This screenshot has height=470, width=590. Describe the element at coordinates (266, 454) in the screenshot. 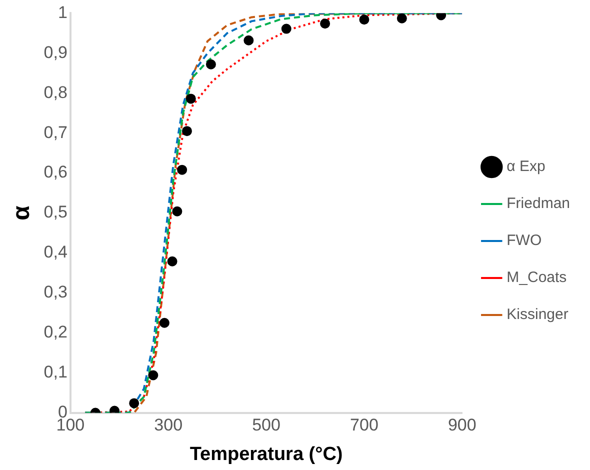

I see `x-axis-title: Temperatura (°C)` at that location.